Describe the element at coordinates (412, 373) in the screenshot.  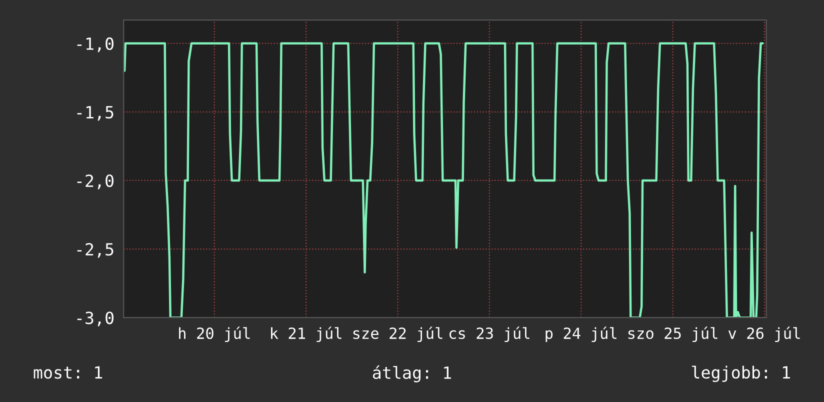
I see `text: átlag: 1` at that location.